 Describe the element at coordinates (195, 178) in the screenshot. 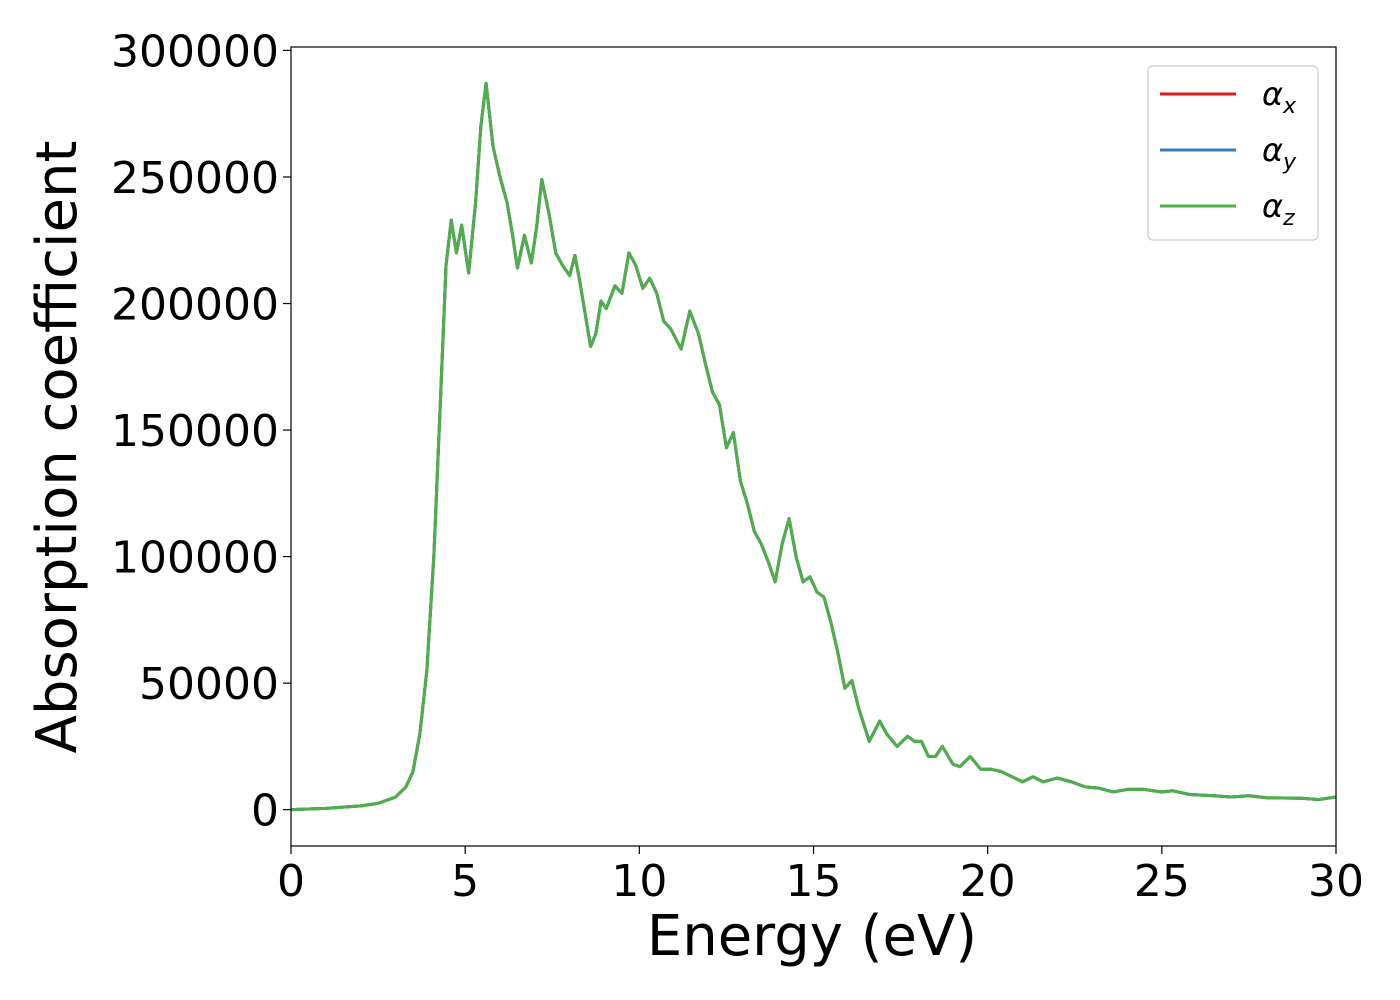

I see `y-tick-label: 250000` at that location.